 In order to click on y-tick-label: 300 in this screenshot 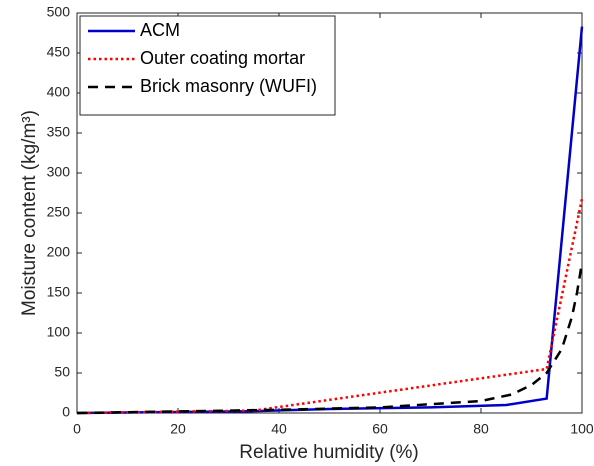, I will do `click(59, 172)`.